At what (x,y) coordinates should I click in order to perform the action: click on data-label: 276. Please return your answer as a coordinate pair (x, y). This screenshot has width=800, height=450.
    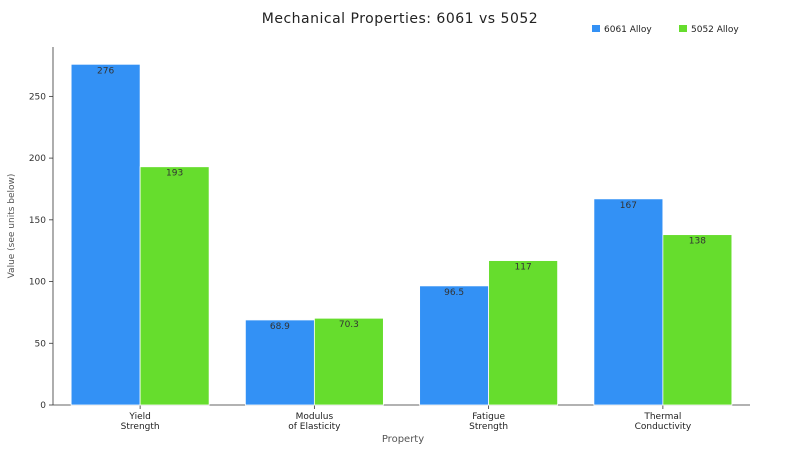
    Looking at the image, I should click on (105, 71).